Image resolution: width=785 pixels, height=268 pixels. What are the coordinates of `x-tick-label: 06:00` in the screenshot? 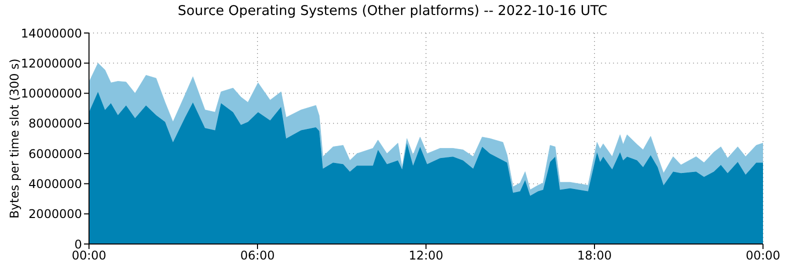 It's located at (257, 255).